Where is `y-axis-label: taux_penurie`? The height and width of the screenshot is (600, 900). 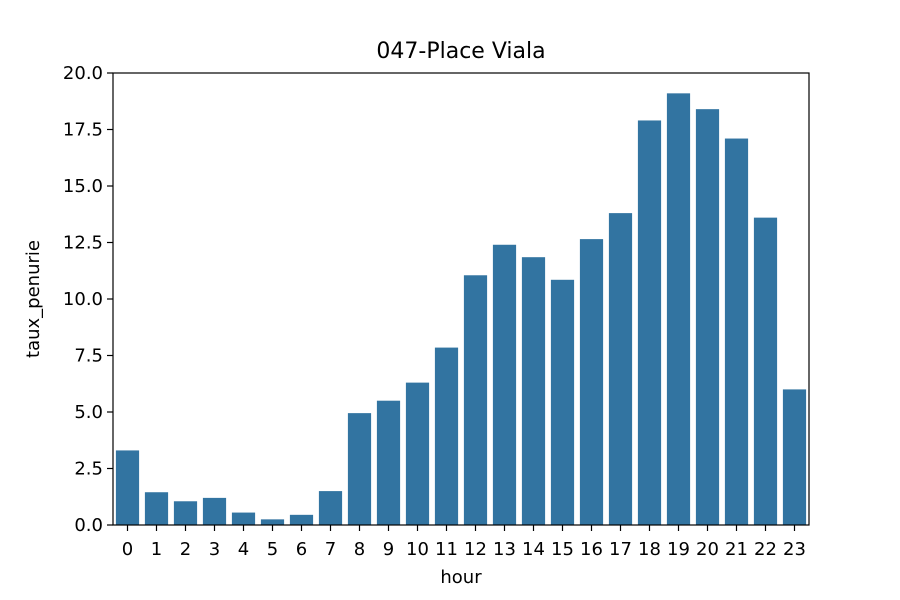 y-axis-label: taux_penurie is located at coordinates (33, 299).